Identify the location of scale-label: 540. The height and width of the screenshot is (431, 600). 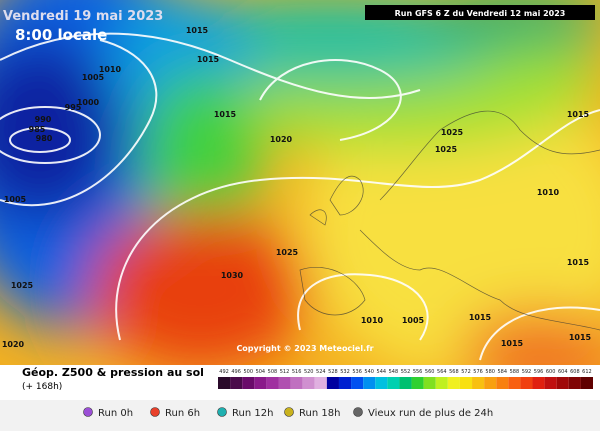
(369, 372).